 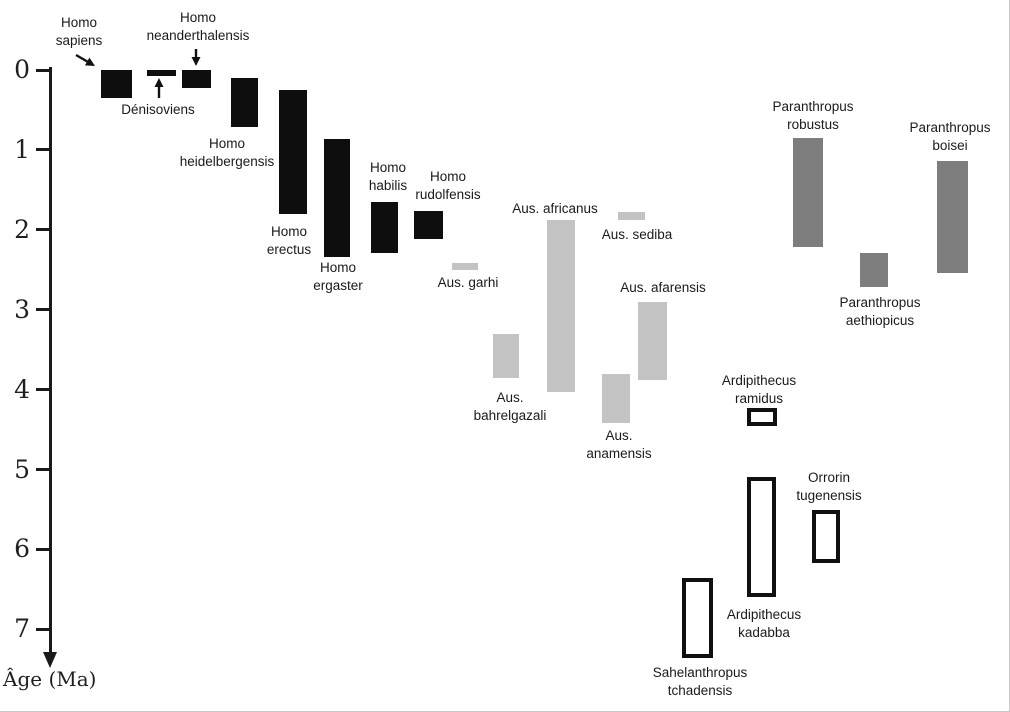 I want to click on bar-aus-garhi, so click(x=465, y=266).